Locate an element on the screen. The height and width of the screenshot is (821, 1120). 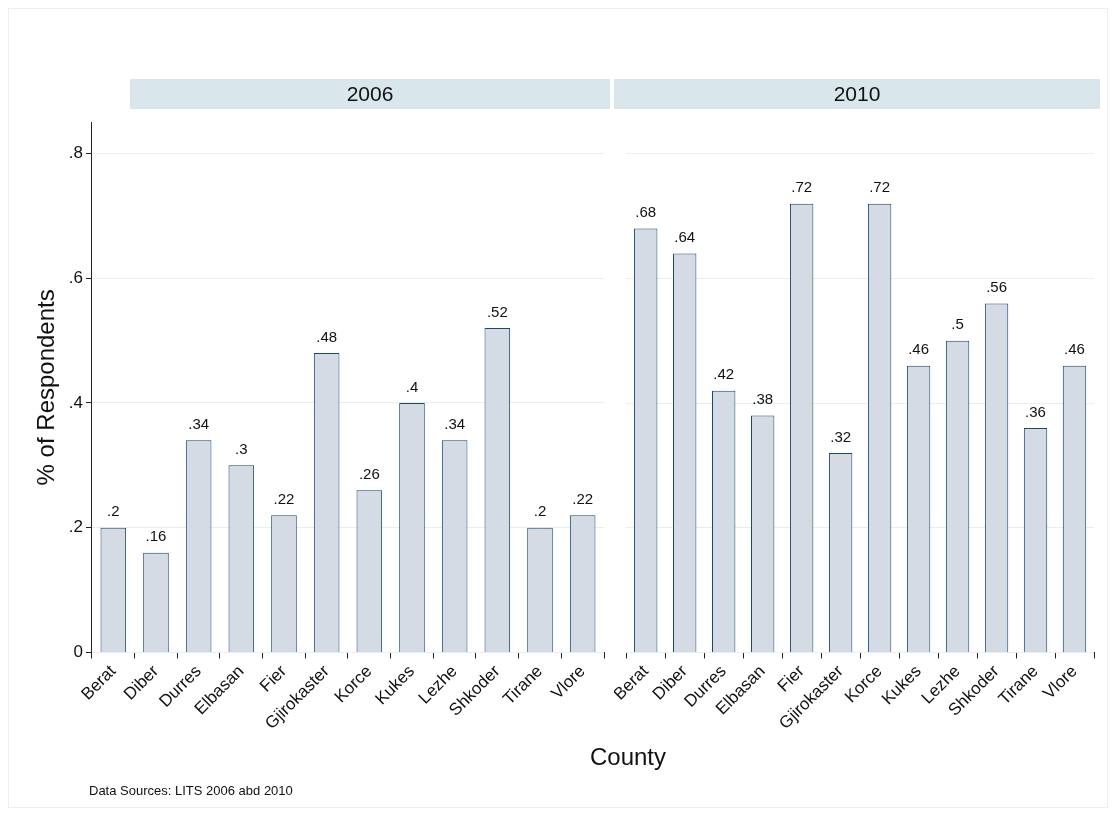
data-label: .36 is located at coordinates (1035, 411).